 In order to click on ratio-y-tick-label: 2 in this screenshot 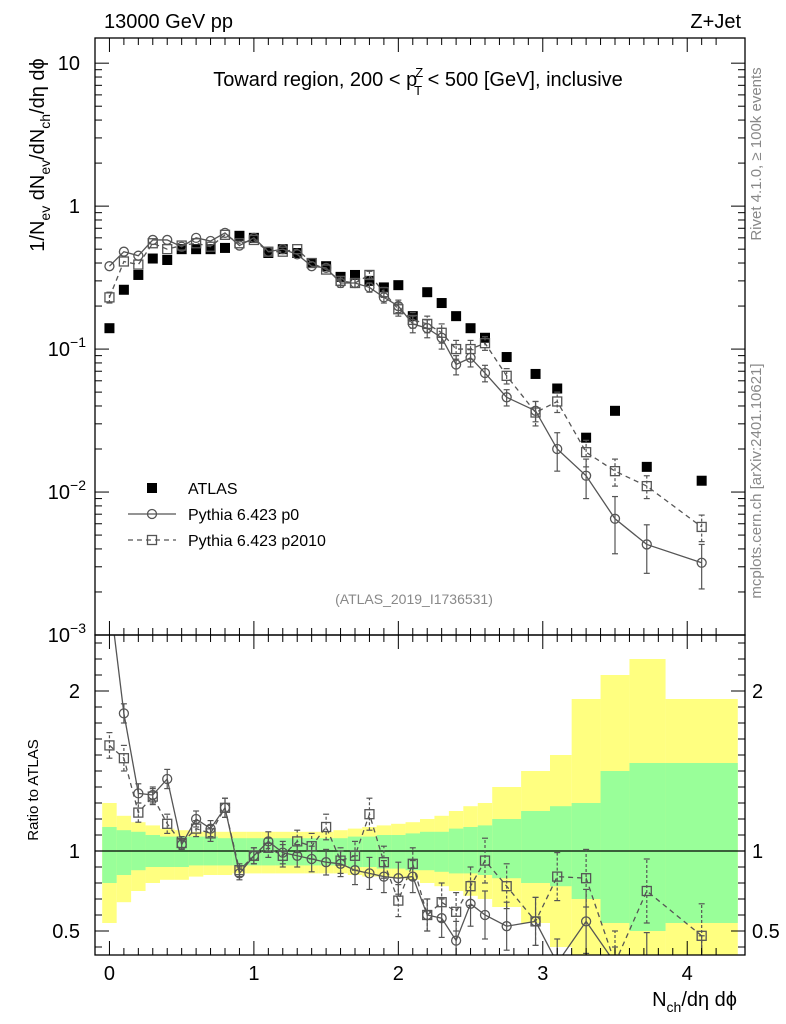, I will do `click(74, 692)`.